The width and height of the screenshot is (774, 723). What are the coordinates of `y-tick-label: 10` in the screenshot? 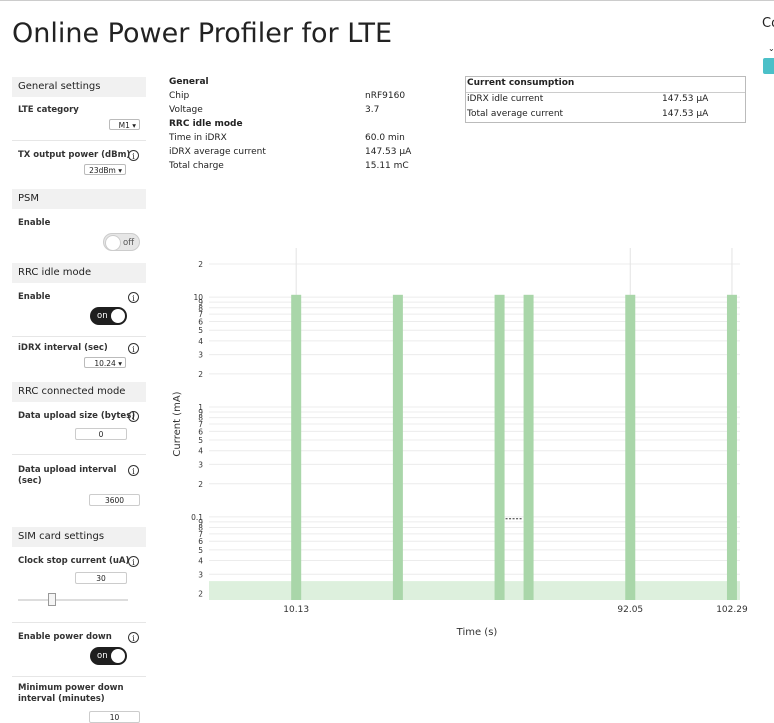 It's located at (198, 297).